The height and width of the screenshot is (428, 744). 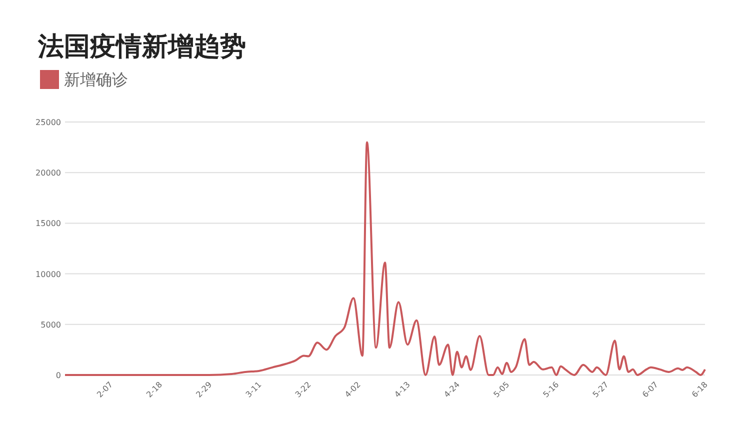 I want to click on y-tick-label: 15000, so click(x=48, y=223).